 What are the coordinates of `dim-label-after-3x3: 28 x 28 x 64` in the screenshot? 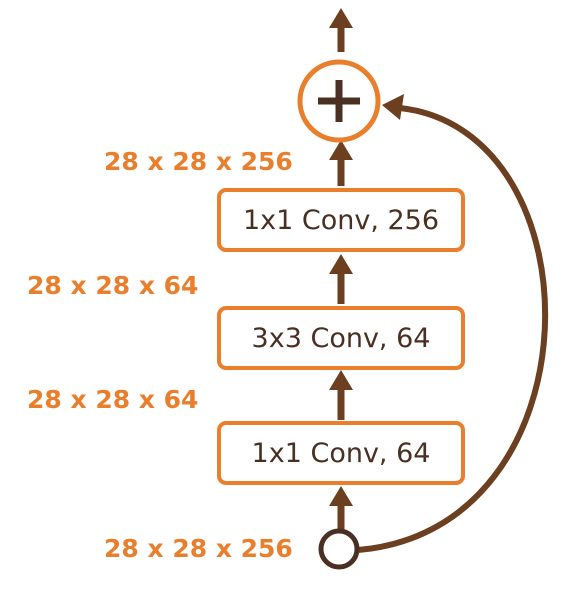 It's located at (113, 285).